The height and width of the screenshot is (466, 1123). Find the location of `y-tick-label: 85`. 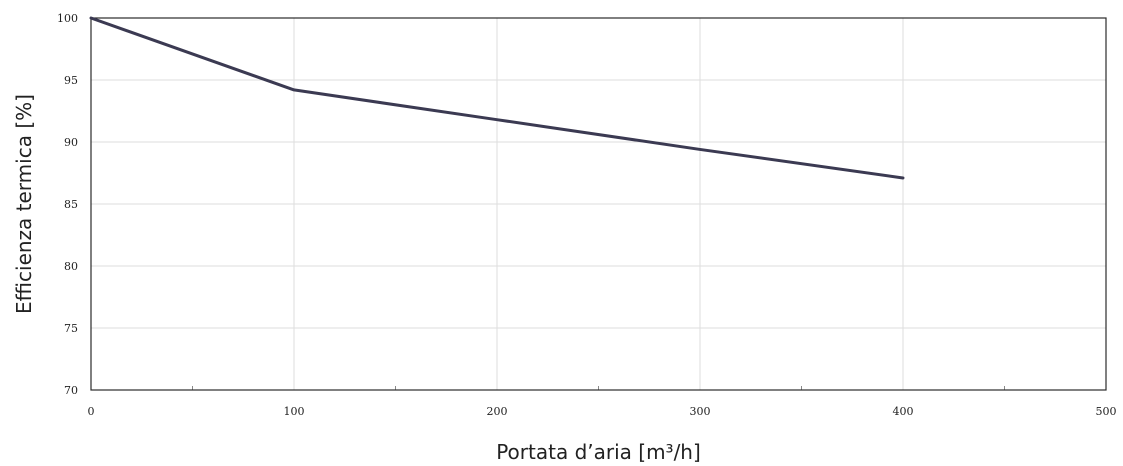

y-tick-label: 85 is located at coordinates (71, 204).